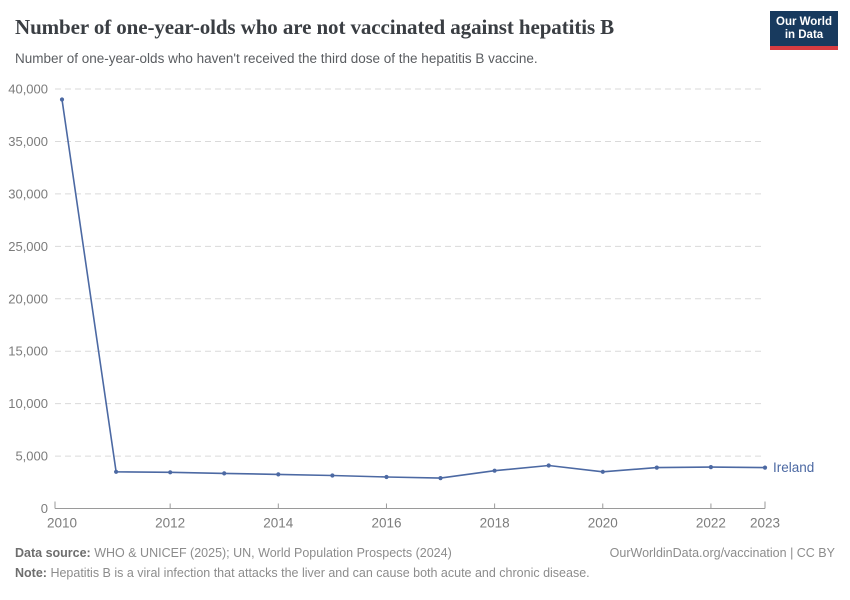  What do you see at coordinates (28, 193) in the screenshot?
I see `y-tick-label: 30,000` at bounding box center [28, 193].